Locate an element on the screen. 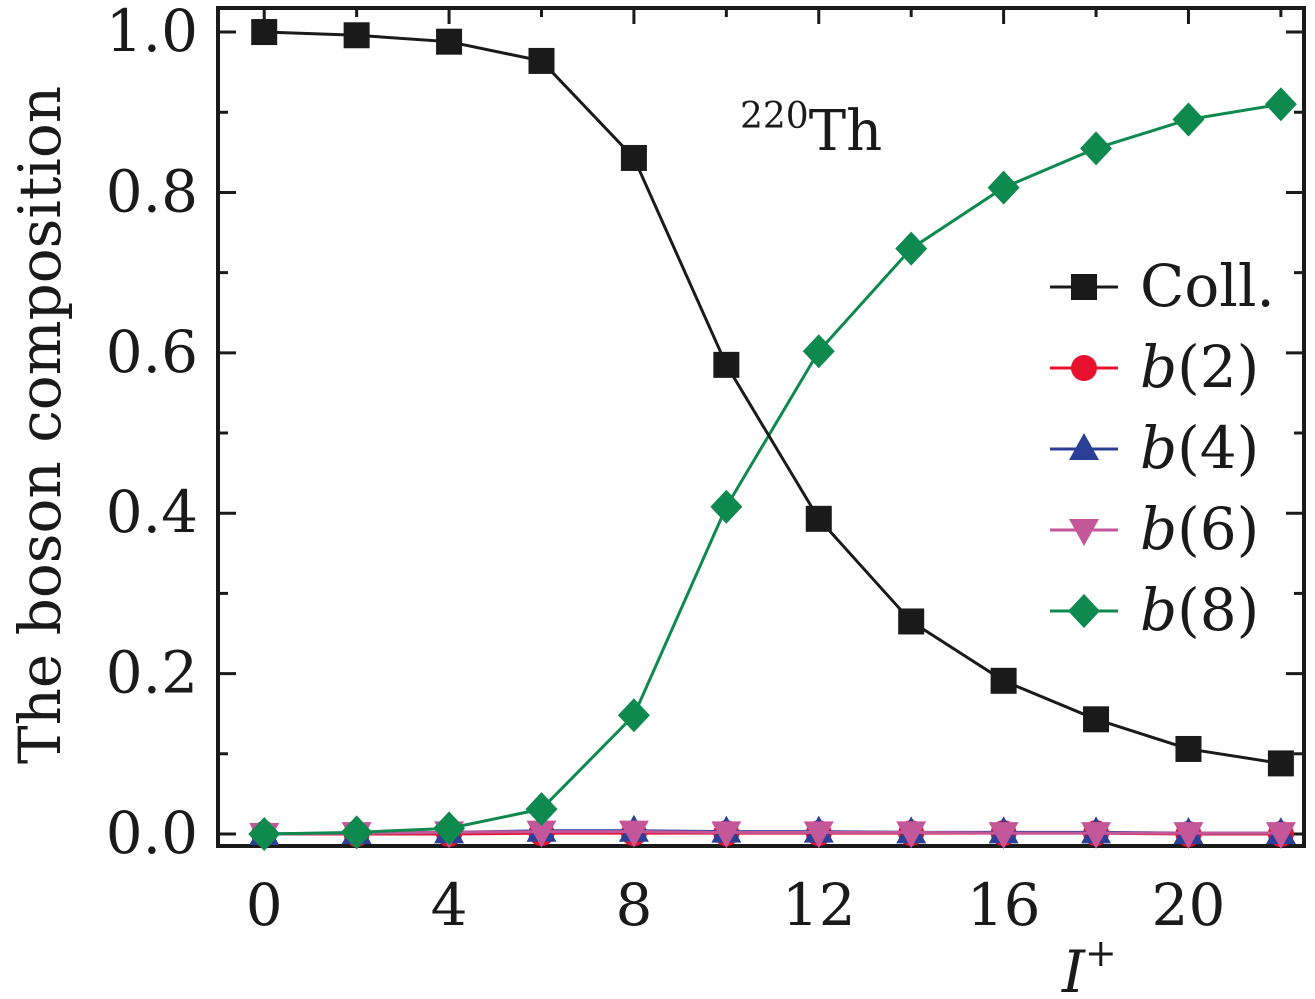 The width and height of the screenshot is (1315, 999). legend: Coll.b(2)b(4)b(6)b(8) is located at coordinates (1162, 448).